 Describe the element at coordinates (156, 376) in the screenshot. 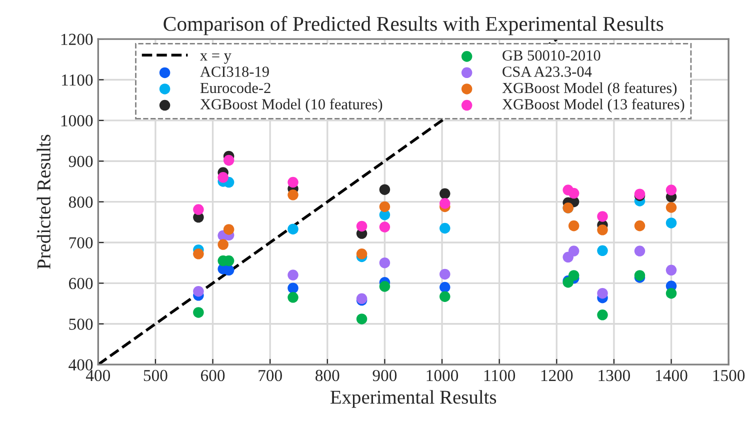

I see `x-tick-label: 500` at that location.